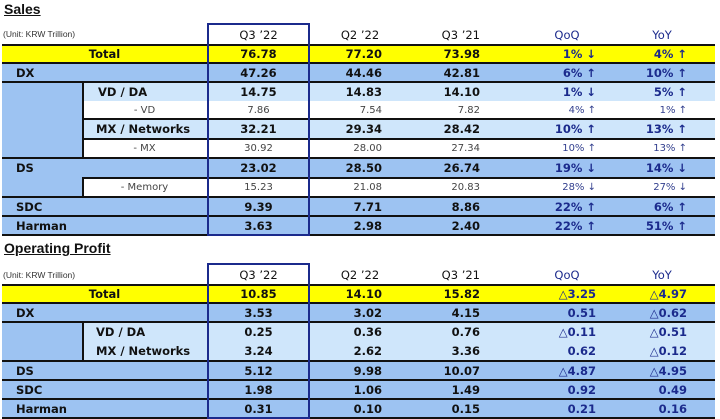  I want to click on dx-group-band, so click(42, 120).